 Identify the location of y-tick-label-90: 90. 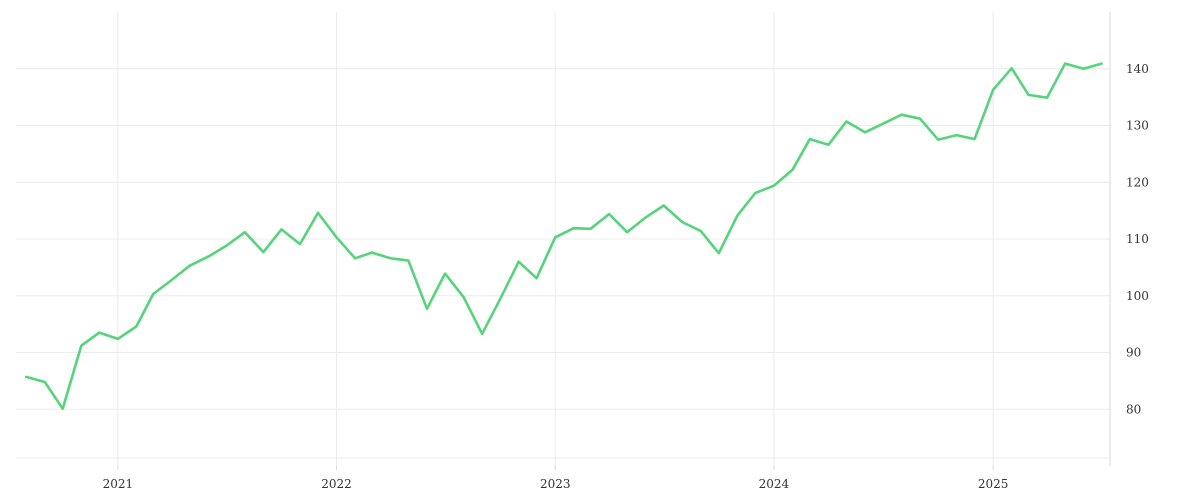
(1133, 353).